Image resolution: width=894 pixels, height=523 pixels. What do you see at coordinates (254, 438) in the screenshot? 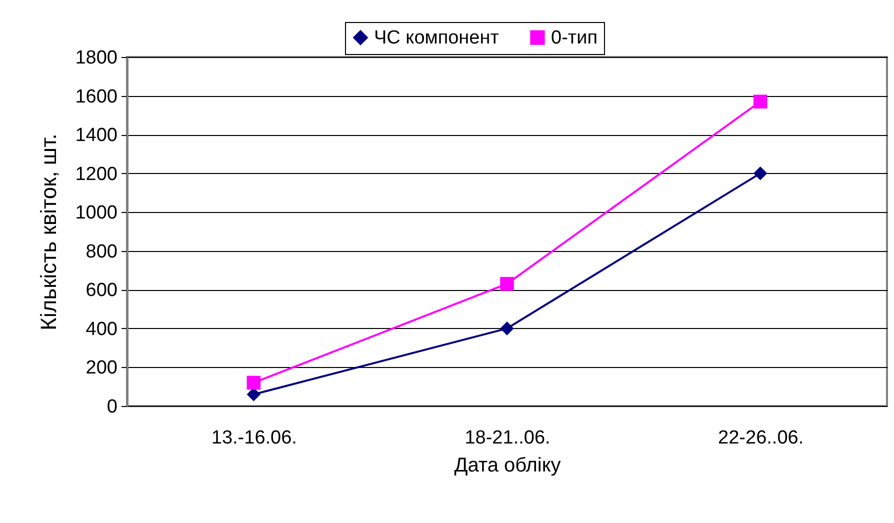
I see `x-tick-label: 13.-16.06.` at bounding box center [254, 438].